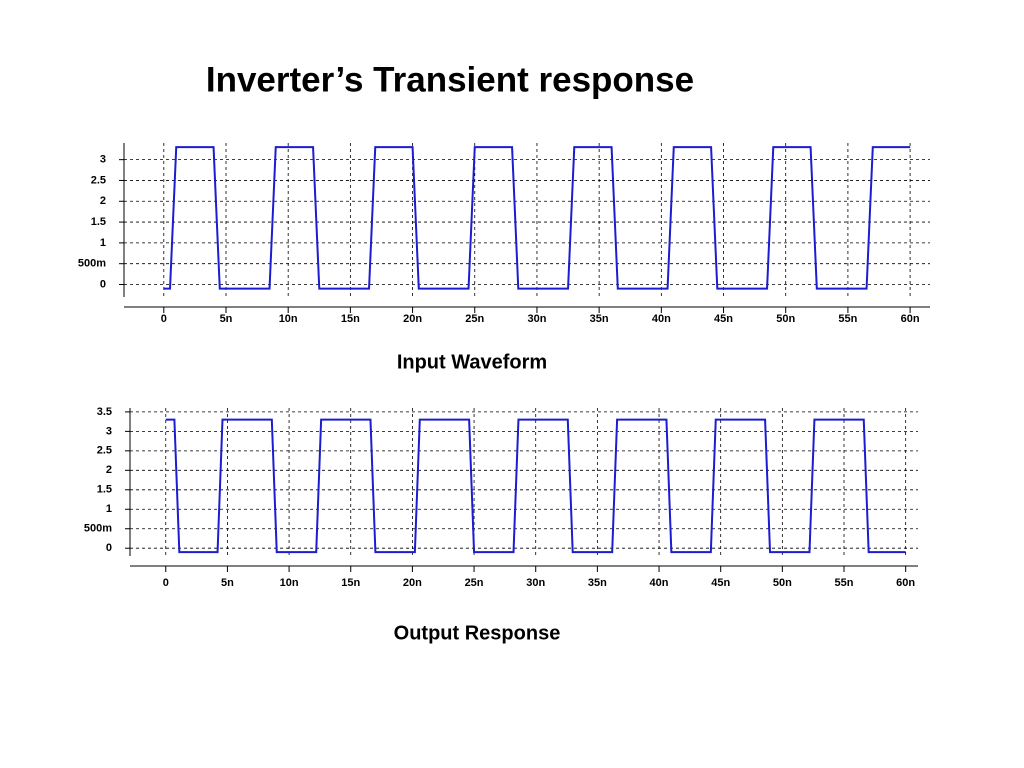  What do you see at coordinates (104, 412) in the screenshot?
I see `y-tick-label: 3.5` at bounding box center [104, 412].